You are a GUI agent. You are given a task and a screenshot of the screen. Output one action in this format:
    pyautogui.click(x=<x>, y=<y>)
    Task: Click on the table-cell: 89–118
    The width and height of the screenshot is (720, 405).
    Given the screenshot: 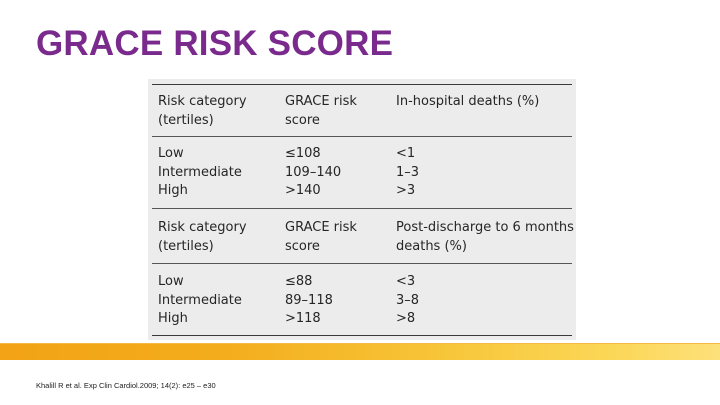 What is the action you would take?
    pyautogui.click(x=309, y=300)
    